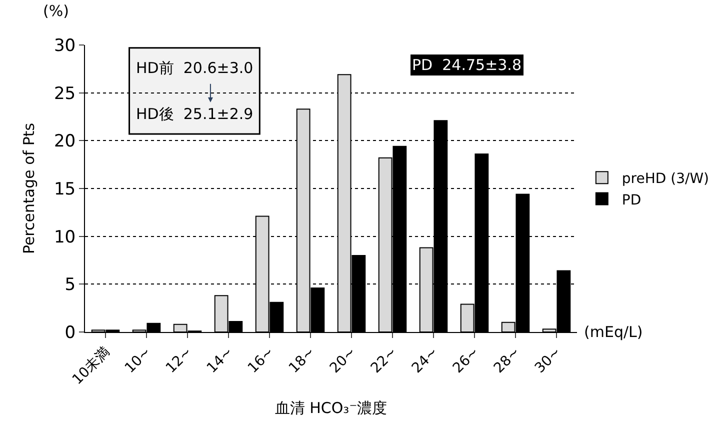  I want to click on annotation: PD 24.75±3.8, so click(467, 65).